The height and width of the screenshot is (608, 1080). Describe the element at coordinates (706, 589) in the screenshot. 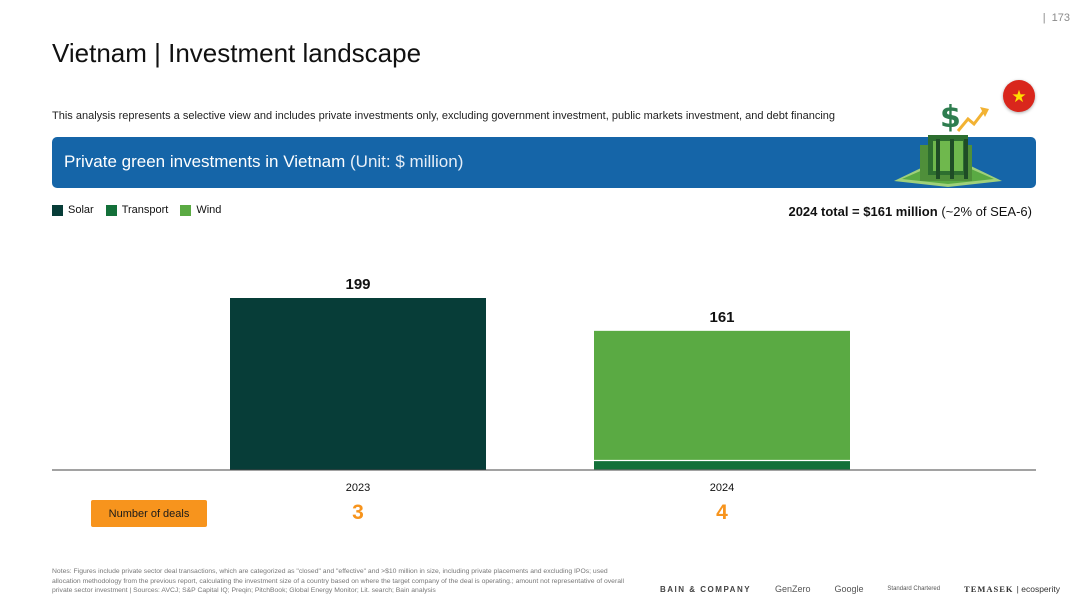

I see `bain-logo: BAIN & COMPANY` at that location.